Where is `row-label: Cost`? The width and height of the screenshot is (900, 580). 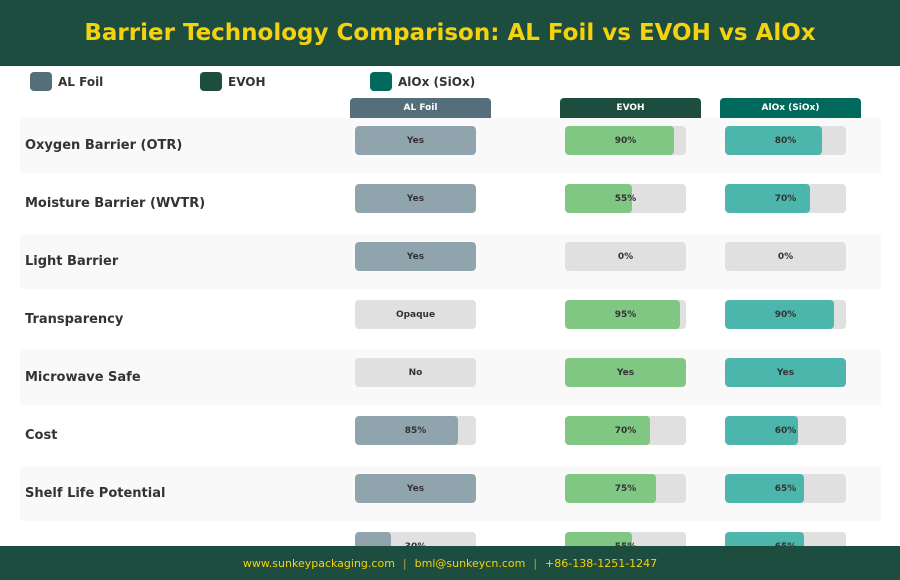
row-label: Cost is located at coordinates (41, 435).